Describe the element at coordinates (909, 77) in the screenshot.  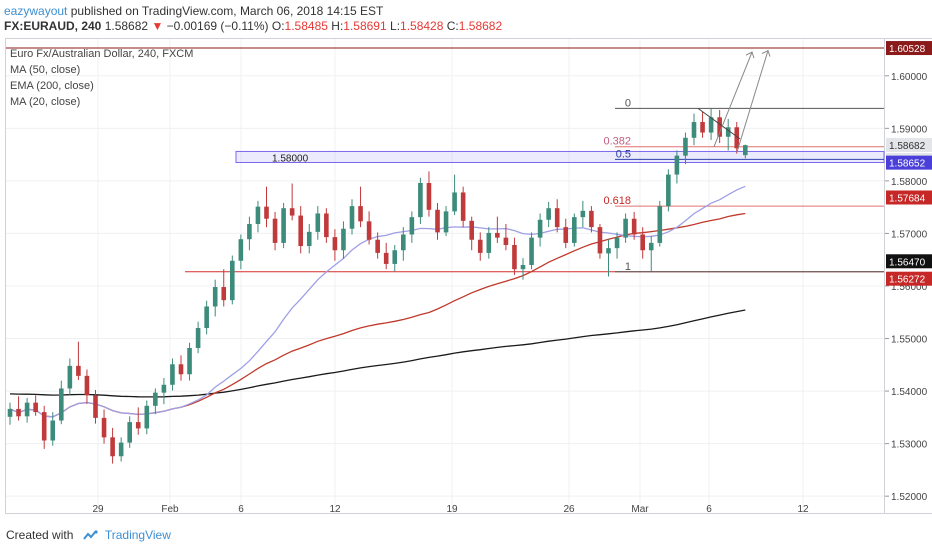
I see `y-tick-label: 1.60000` at that location.